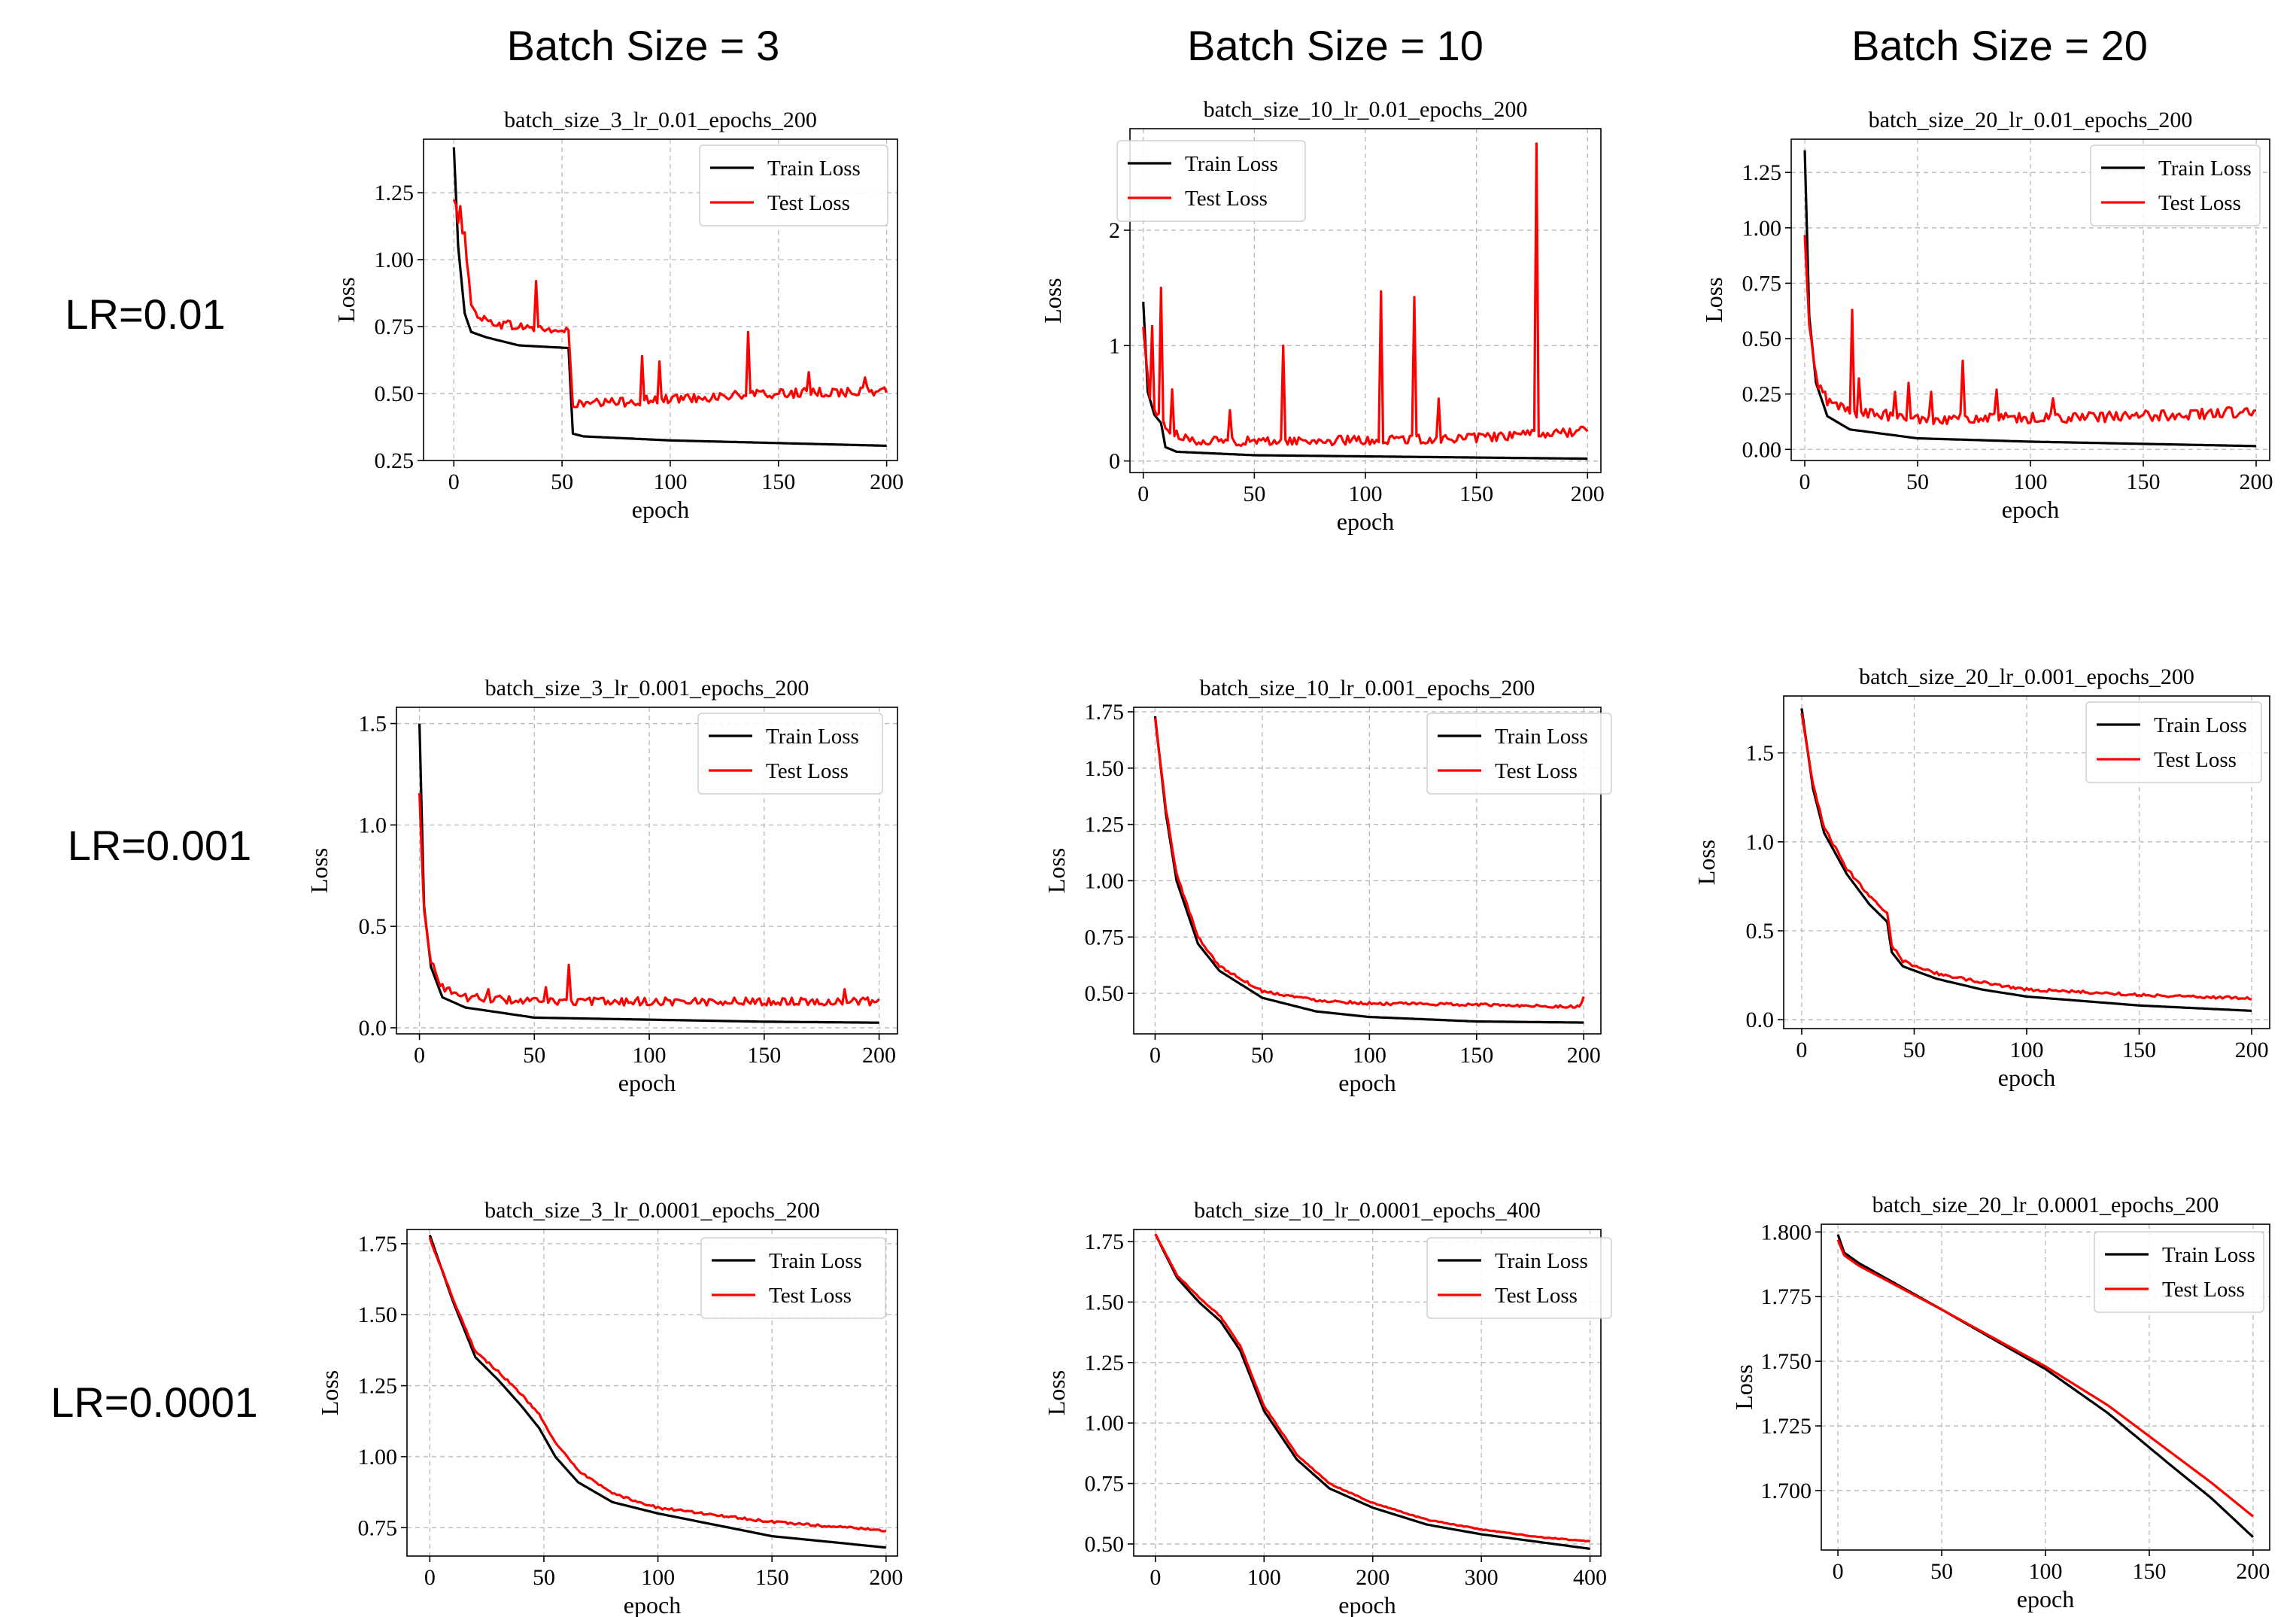  What do you see at coordinates (647, 688) in the screenshot?
I see `chart-title: batch_size_3_lr_0.001_epochs_200` at bounding box center [647, 688].